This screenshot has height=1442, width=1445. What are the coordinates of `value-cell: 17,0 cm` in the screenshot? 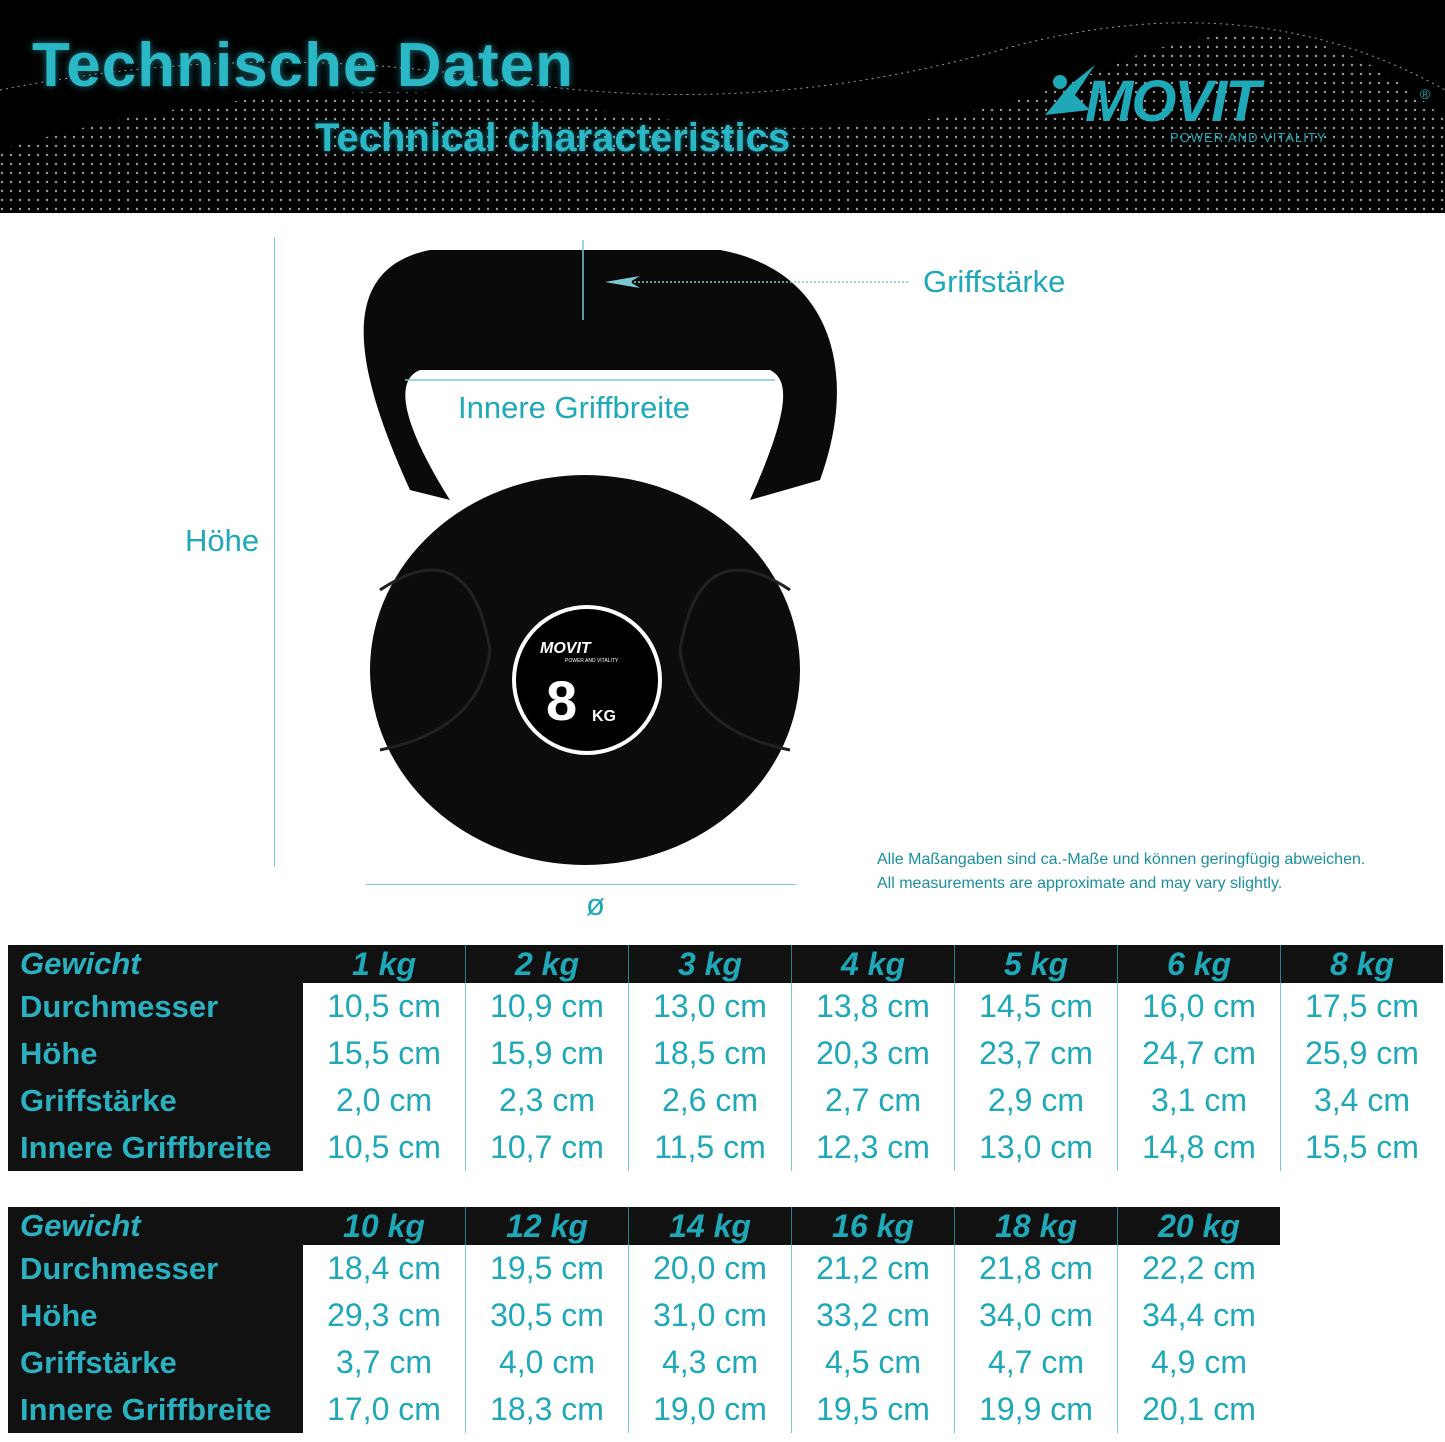 It's located at (384, 1409).